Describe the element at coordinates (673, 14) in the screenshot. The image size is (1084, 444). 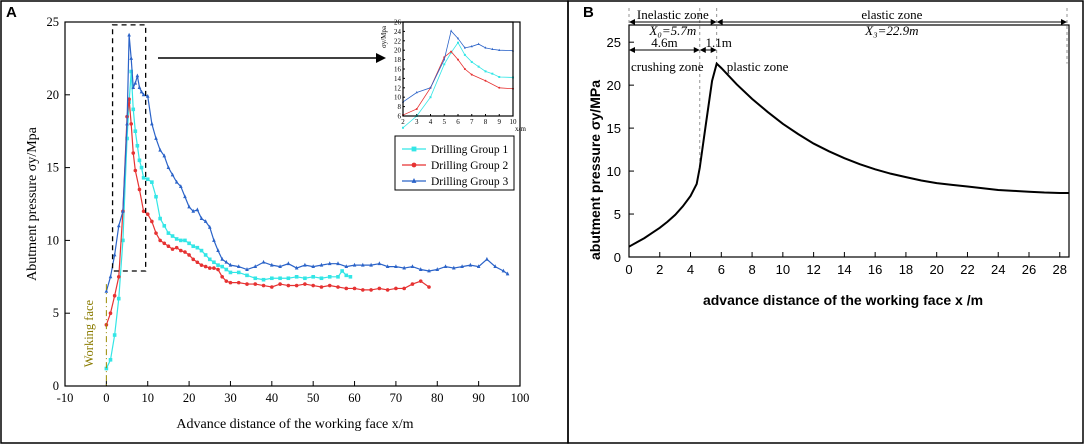
I see `inelastic-zone-label: Inelastic zone` at that location.